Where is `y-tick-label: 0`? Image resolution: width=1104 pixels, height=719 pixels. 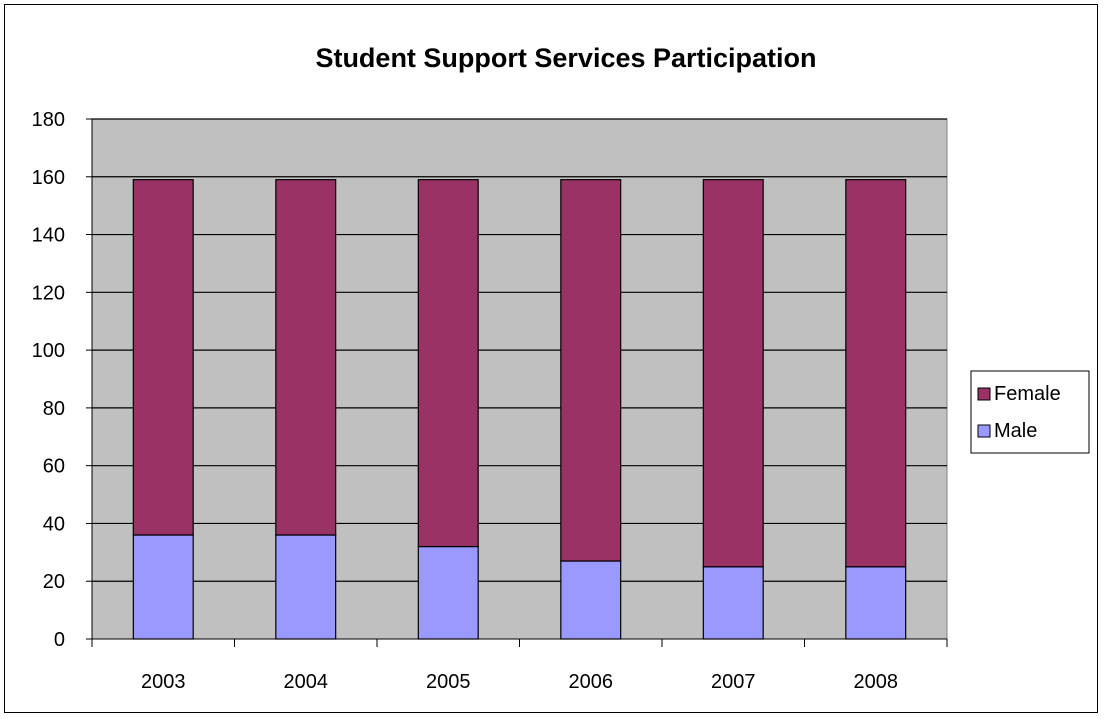
y-tick-label: 0 is located at coordinates (59, 640).